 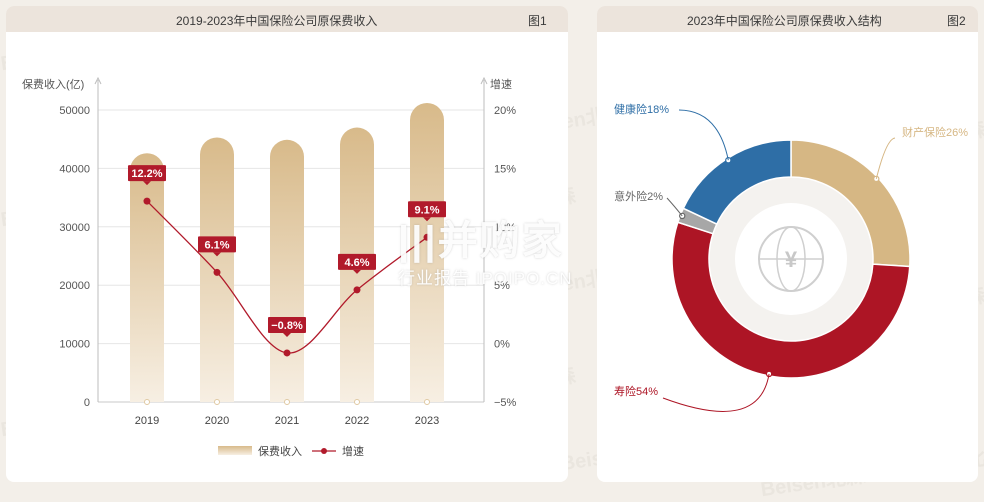 I want to click on bar-2019, so click(x=147, y=277).